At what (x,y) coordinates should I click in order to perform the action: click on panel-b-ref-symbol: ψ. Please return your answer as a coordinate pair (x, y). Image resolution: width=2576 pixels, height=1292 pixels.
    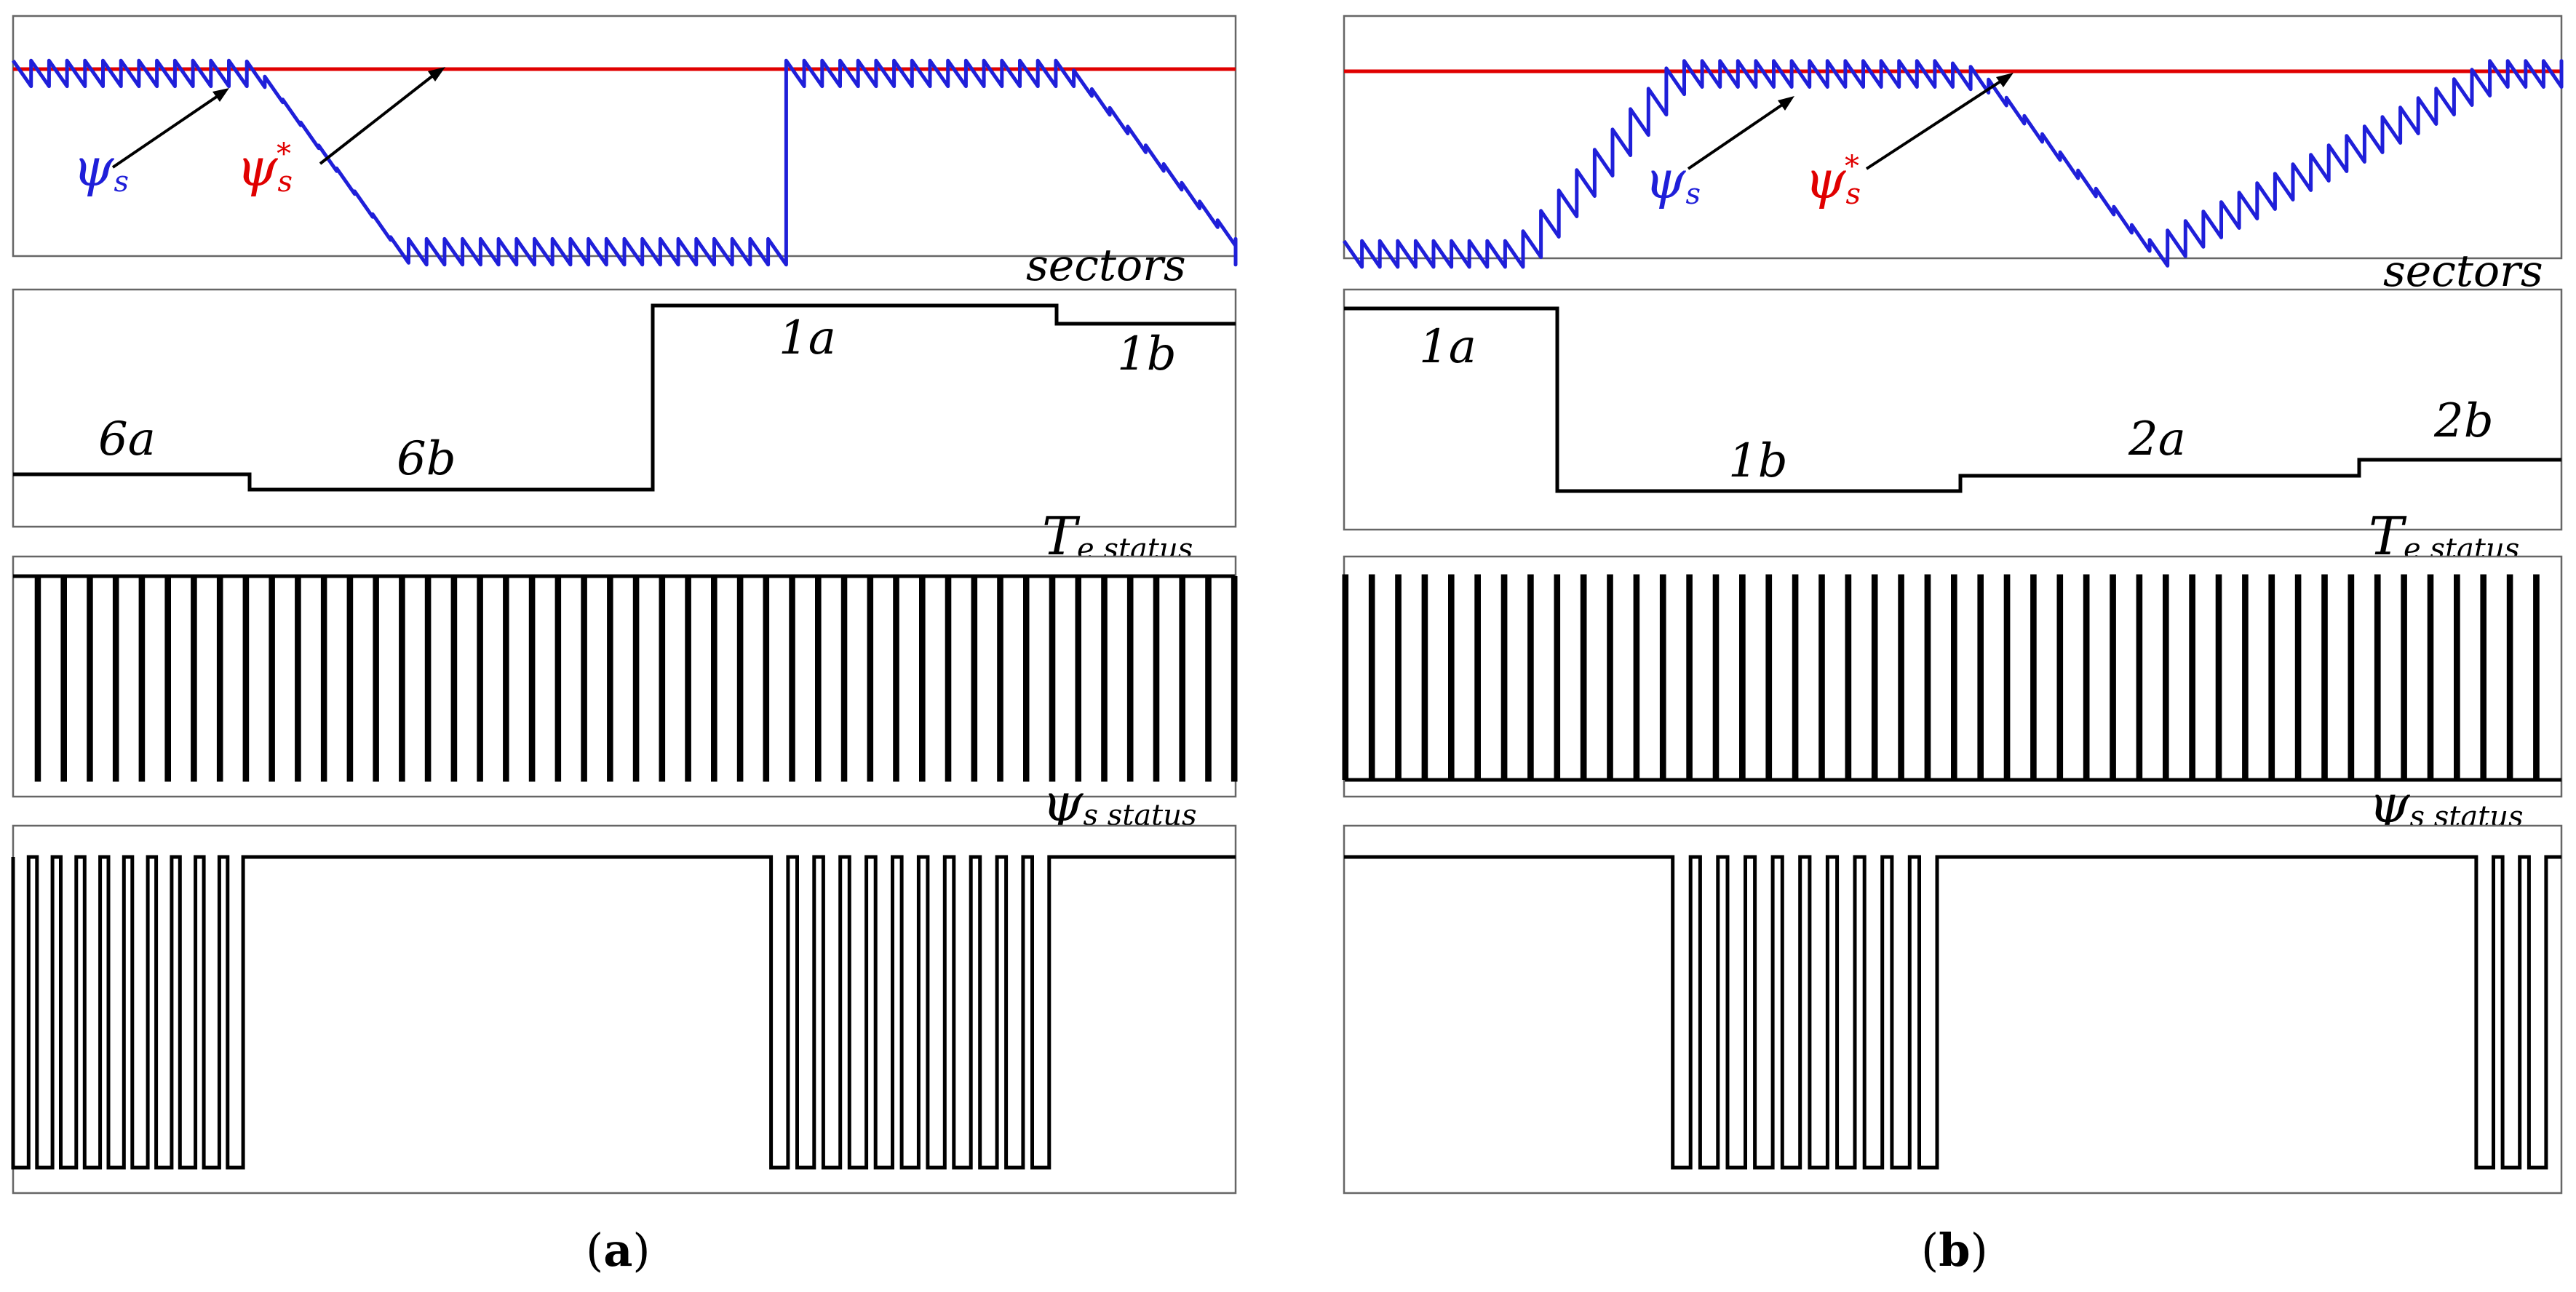
    Looking at the image, I should click on (1826, 180).